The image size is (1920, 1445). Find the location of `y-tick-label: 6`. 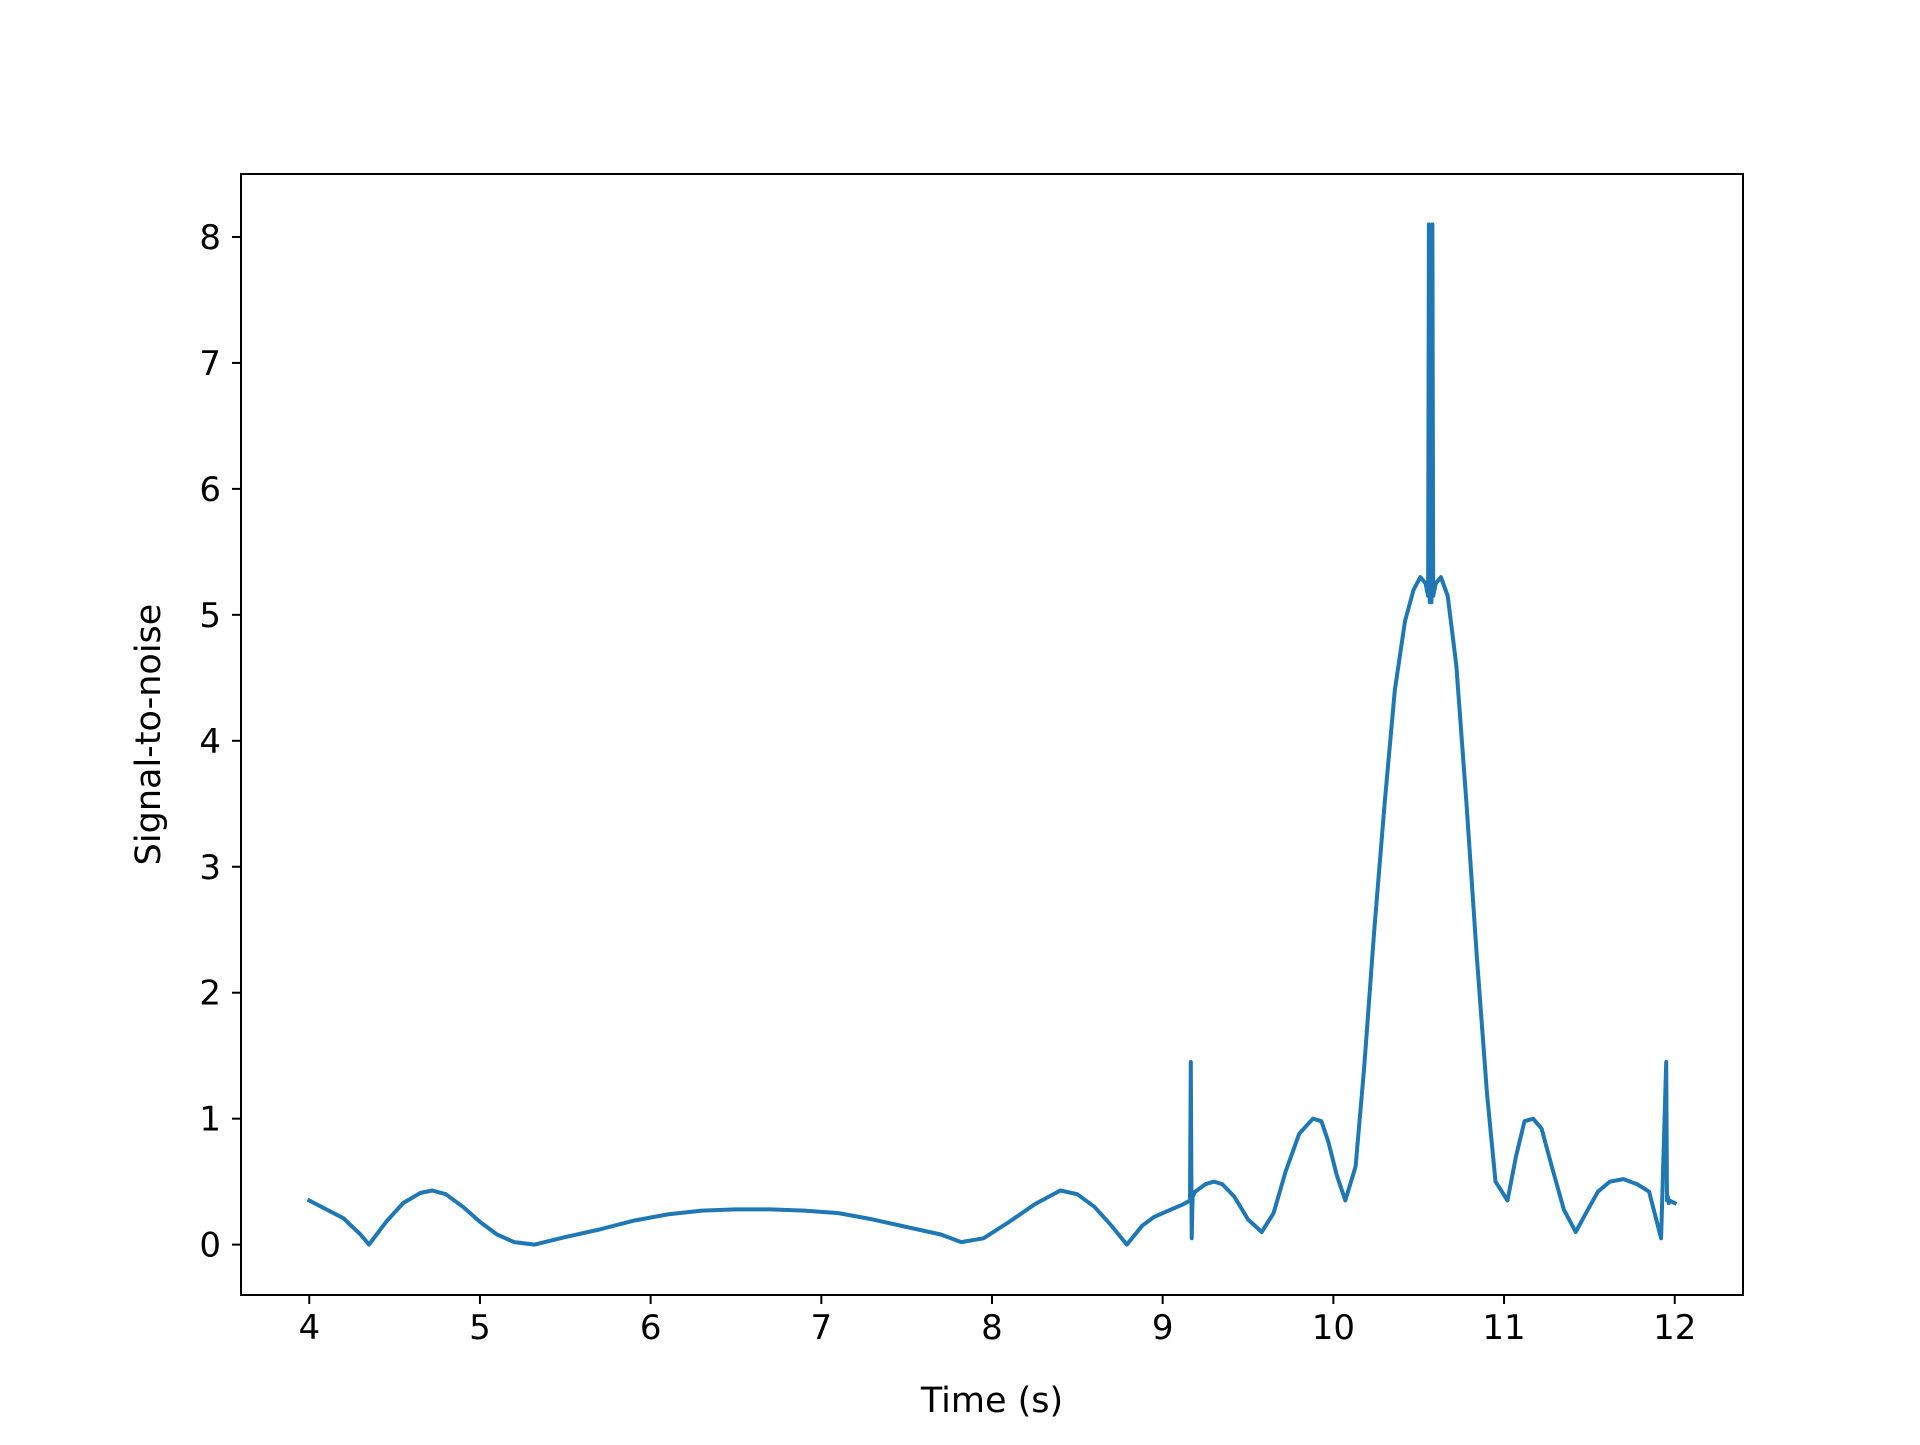

y-tick-label: 6 is located at coordinates (210, 490).